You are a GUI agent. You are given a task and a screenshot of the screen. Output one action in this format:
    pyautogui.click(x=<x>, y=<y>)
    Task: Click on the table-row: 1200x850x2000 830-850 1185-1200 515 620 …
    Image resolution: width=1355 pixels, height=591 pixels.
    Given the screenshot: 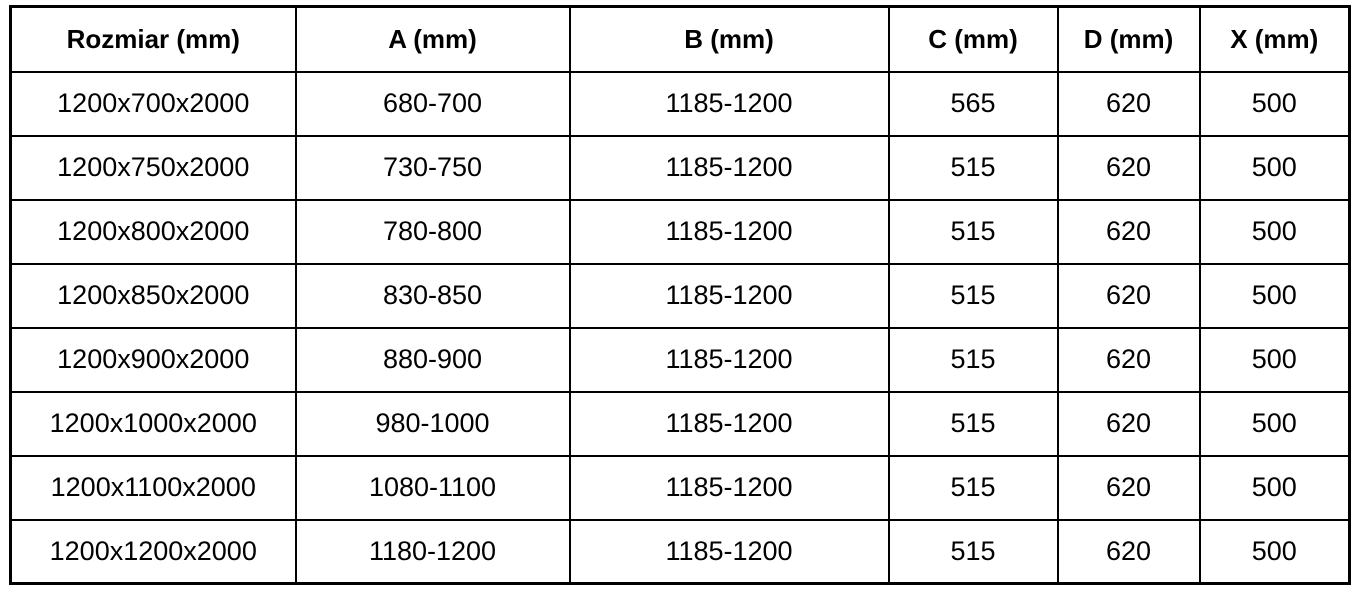 What is the action you would take?
    pyautogui.click(x=680, y=295)
    